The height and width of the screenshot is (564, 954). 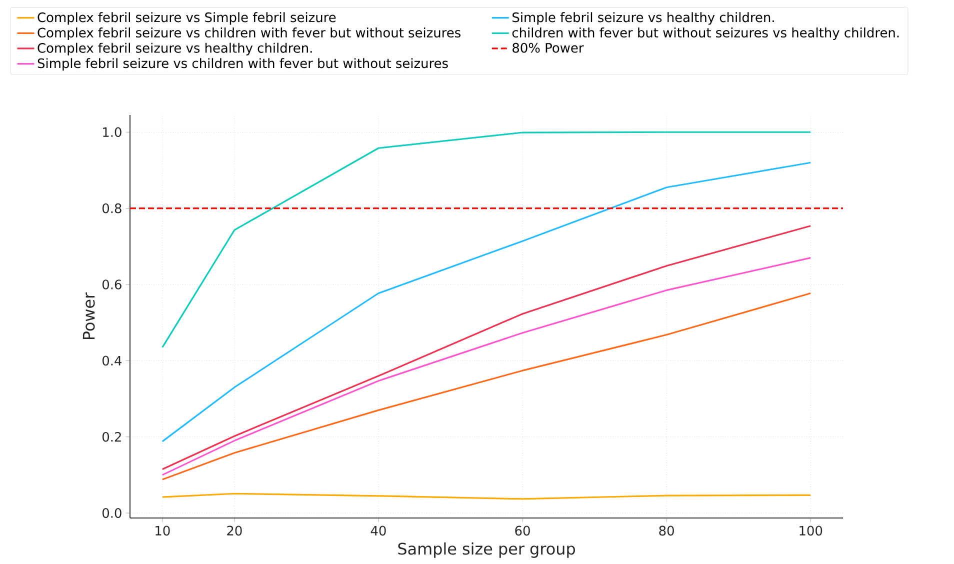 What do you see at coordinates (243, 64) in the screenshot?
I see `legend-label: Simple febril seizure vs children with fever but without seizures` at bounding box center [243, 64].